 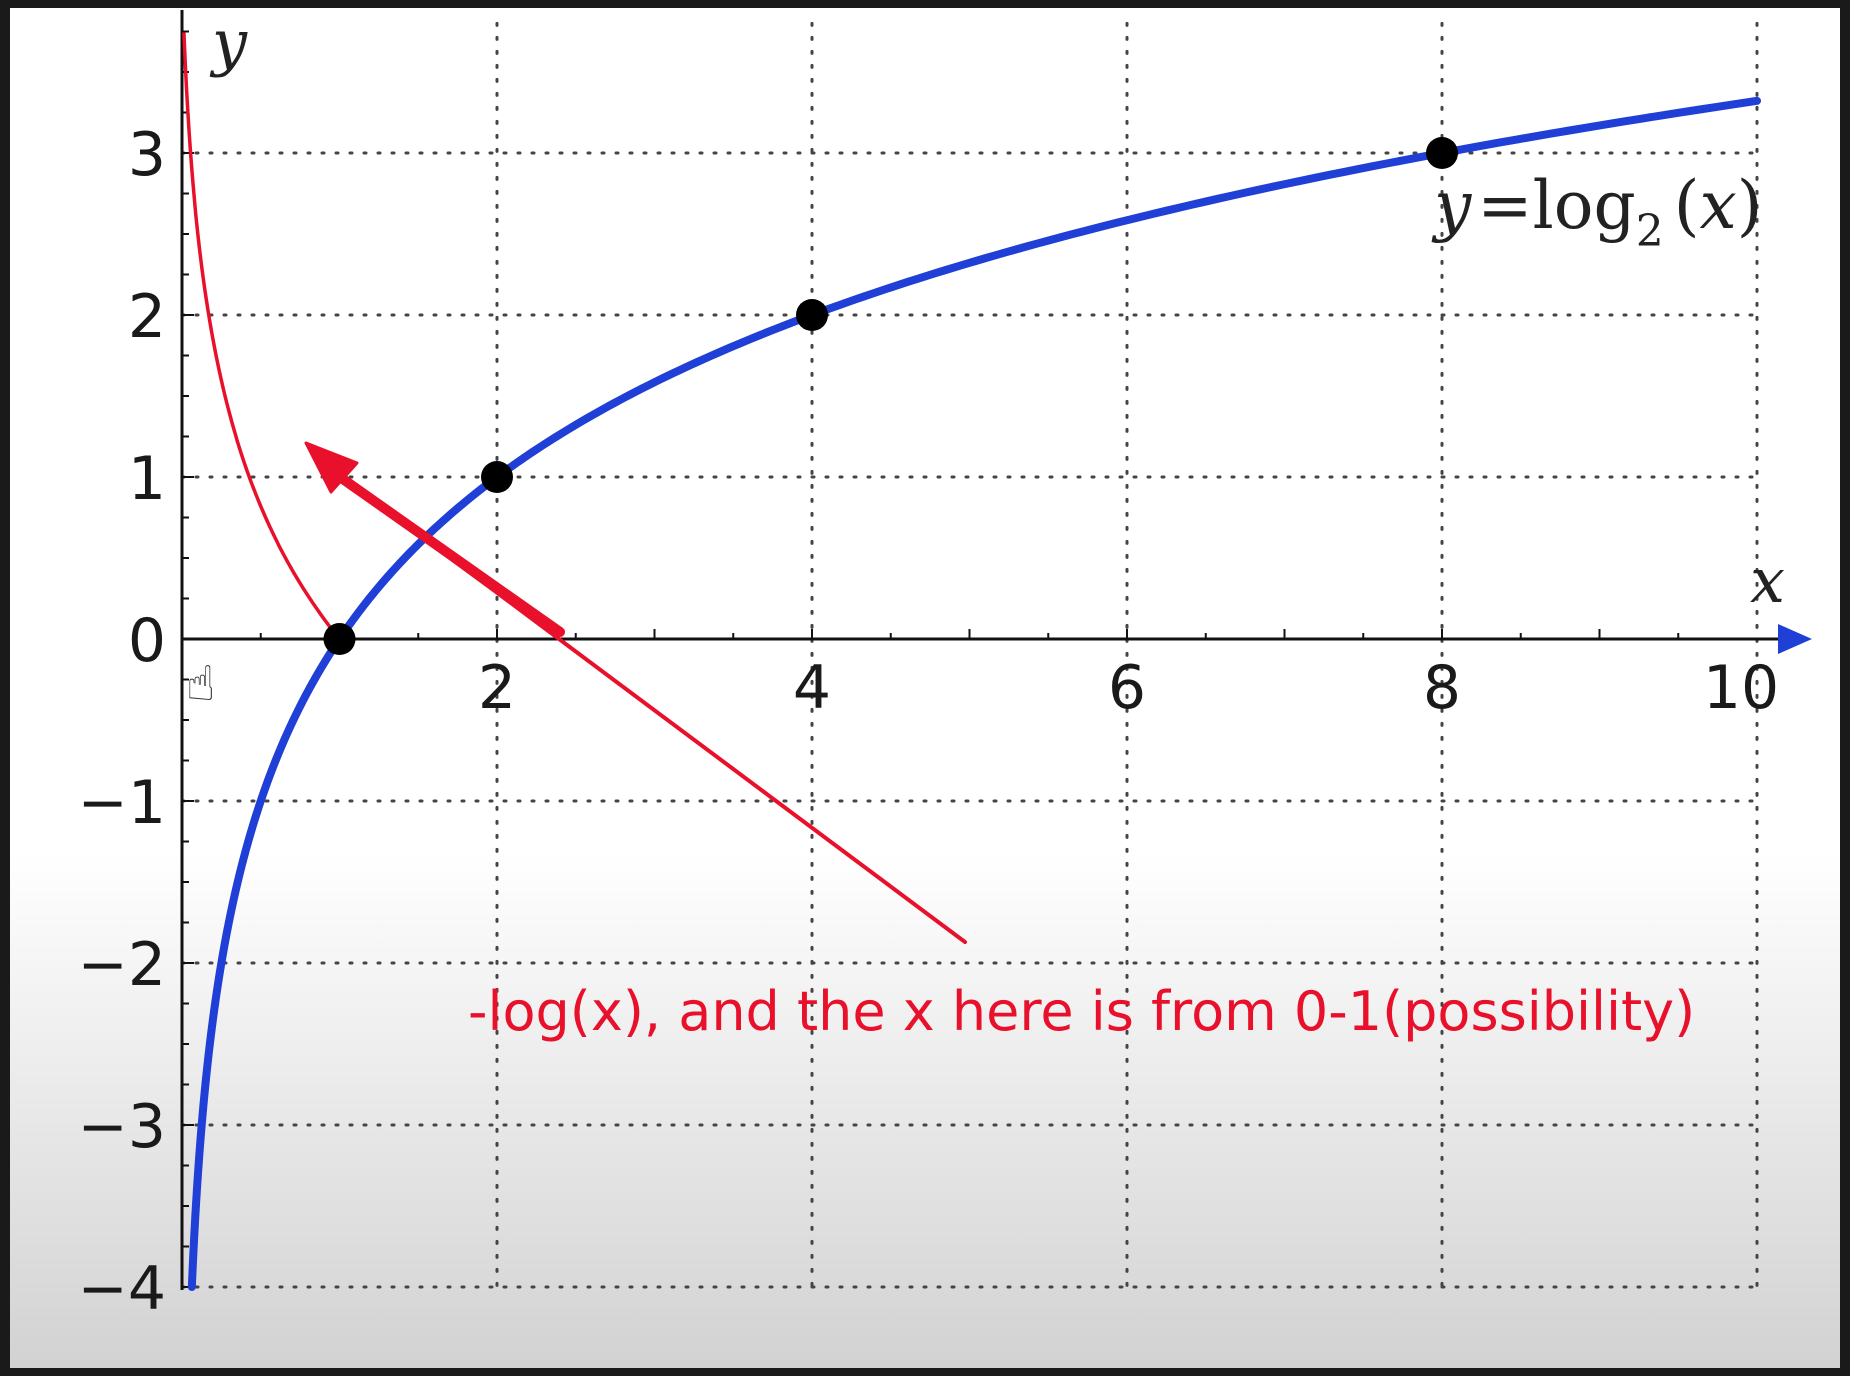 What do you see at coordinates (1451, 205) in the screenshot?
I see `curve-label-y: y` at bounding box center [1451, 205].